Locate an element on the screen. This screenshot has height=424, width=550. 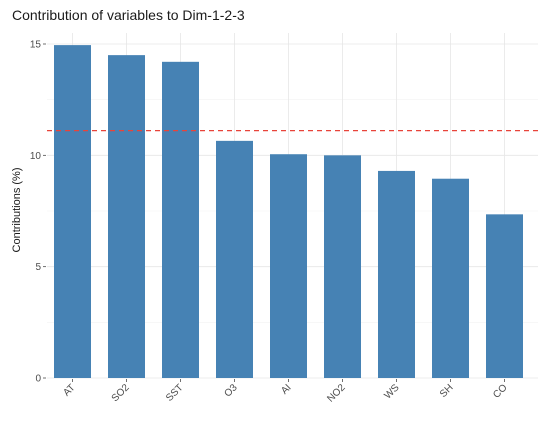
y-tick-label: 0 is located at coordinates (38, 379).